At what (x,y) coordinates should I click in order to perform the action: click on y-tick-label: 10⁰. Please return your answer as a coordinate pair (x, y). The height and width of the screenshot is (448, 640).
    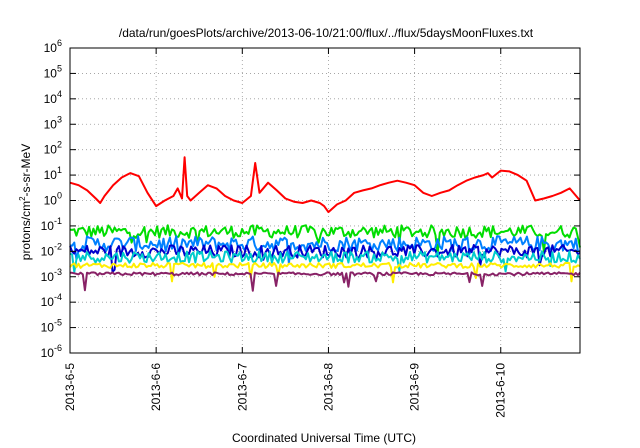
    Looking at the image, I should click on (53, 199).